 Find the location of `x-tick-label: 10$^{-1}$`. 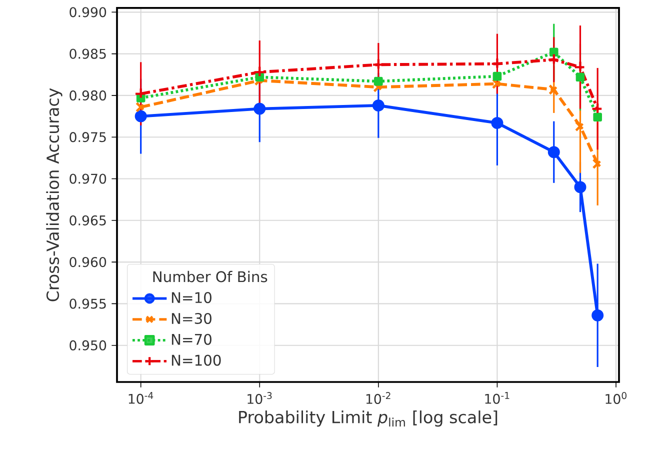

x-tick-label: 10$^{-1}$ is located at coordinates (497, 398).